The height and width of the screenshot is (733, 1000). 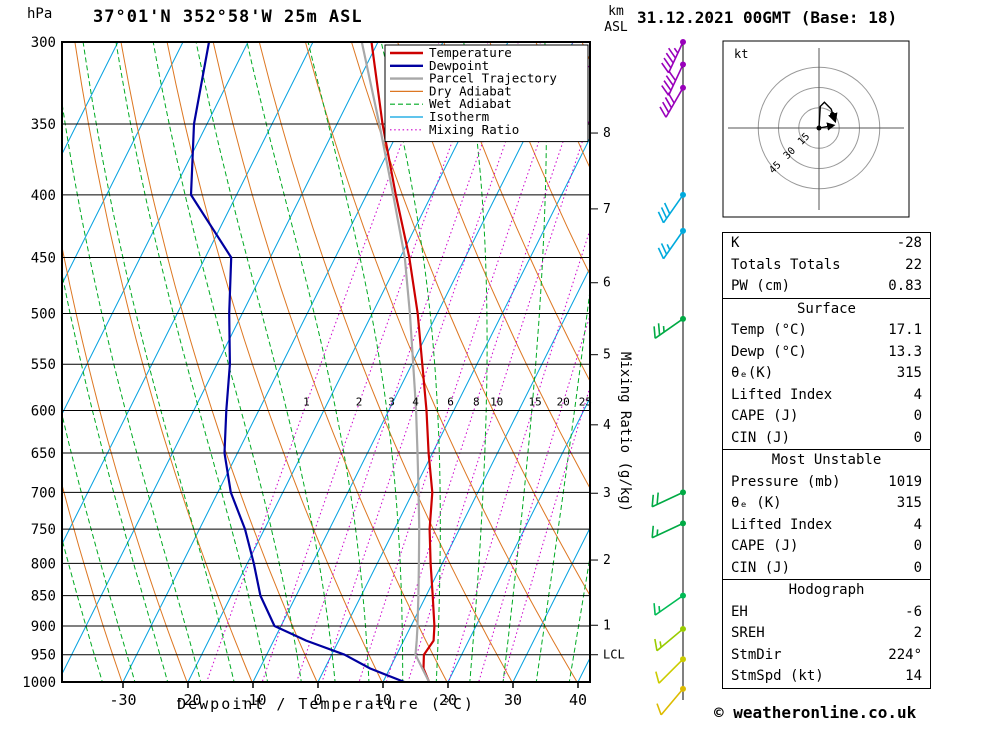 What do you see at coordinates (616, 20) in the screenshot?
I see `altitude-axis-unit: km ASL` at bounding box center [616, 20].